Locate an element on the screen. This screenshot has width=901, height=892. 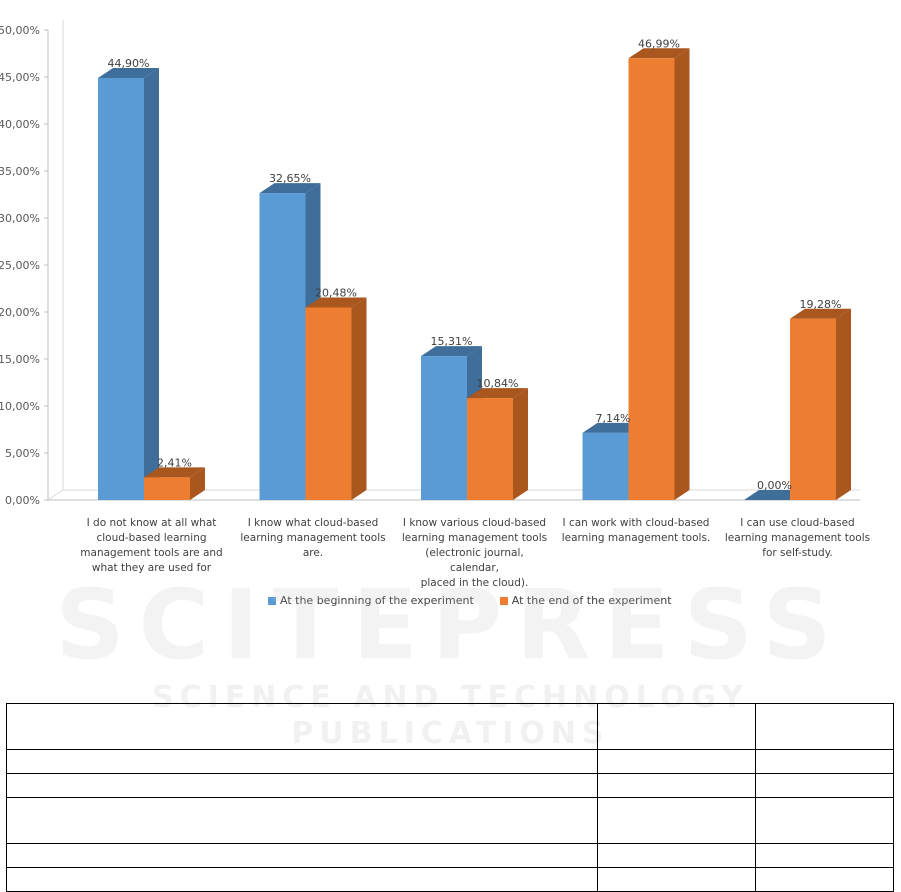
legend-swatch-end is located at coordinates (503, 600).